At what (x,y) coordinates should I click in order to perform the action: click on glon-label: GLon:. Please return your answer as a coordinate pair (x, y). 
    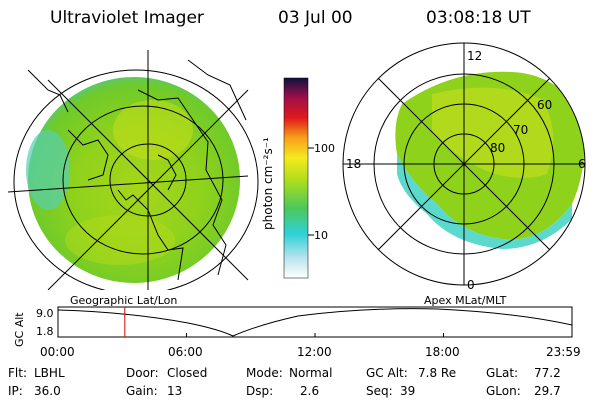
    Looking at the image, I should click on (503, 391).